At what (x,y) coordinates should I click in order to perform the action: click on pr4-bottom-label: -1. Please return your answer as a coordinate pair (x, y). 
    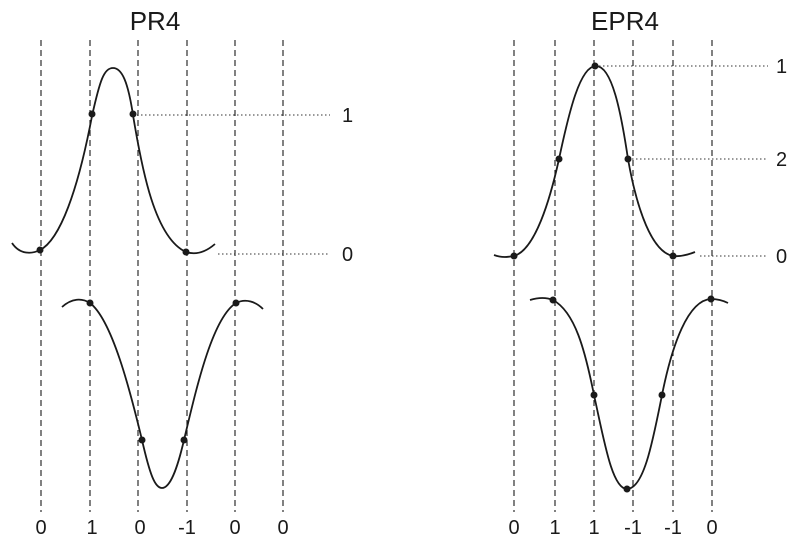
    Looking at the image, I should click on (187, 528).